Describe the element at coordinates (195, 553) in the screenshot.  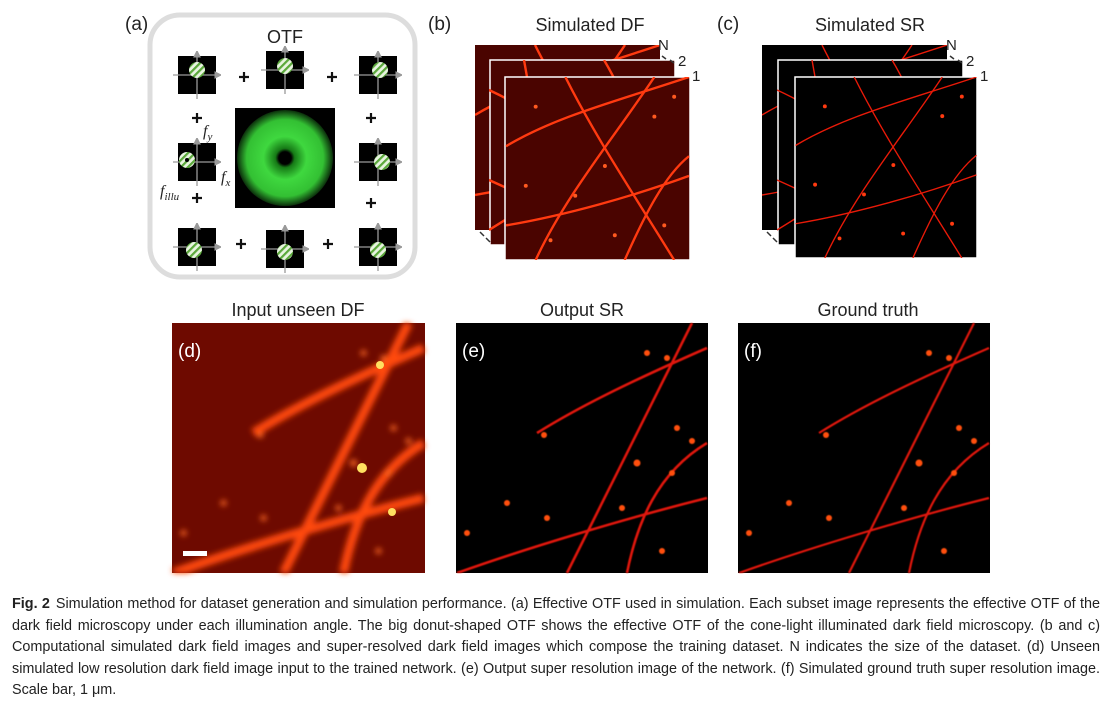
I see `scale-bar` at that location.